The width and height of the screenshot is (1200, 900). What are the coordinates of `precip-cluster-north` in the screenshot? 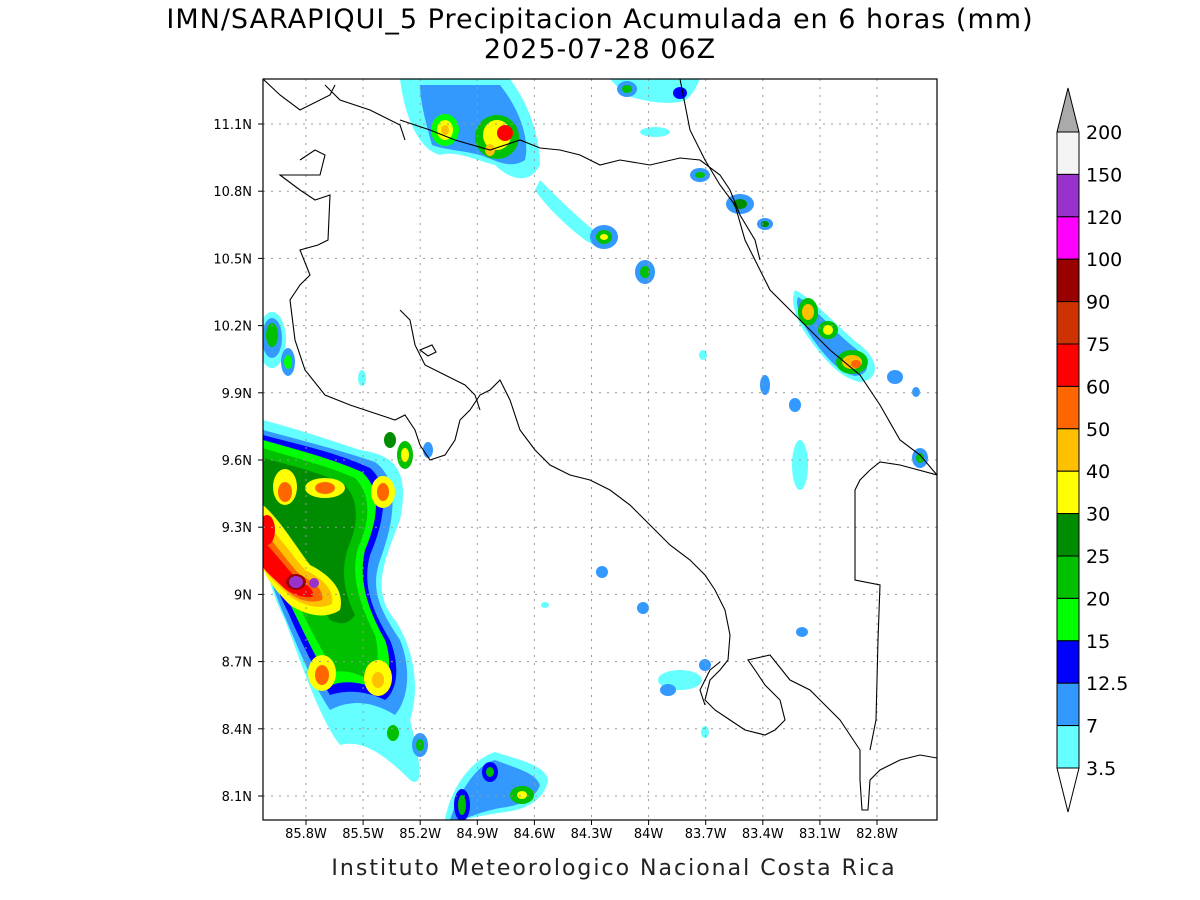 It's located at (586, 181).